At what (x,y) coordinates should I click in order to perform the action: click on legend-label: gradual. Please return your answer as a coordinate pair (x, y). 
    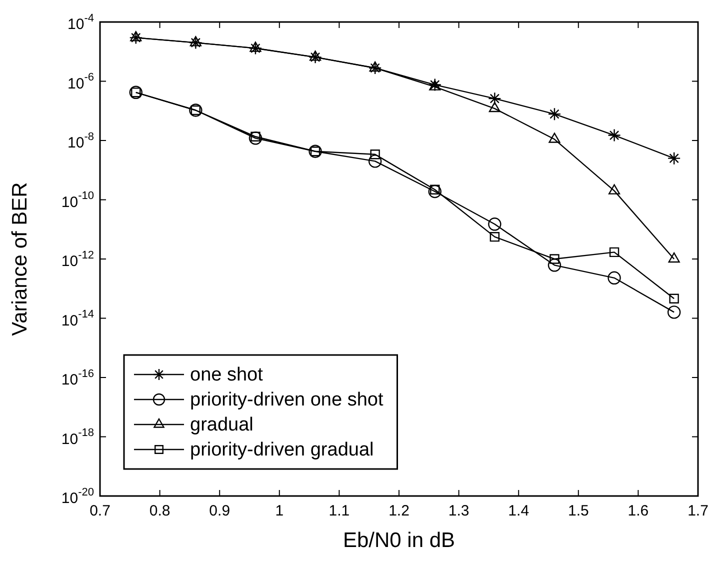
    Looking at the image, I should click on (222, 425).